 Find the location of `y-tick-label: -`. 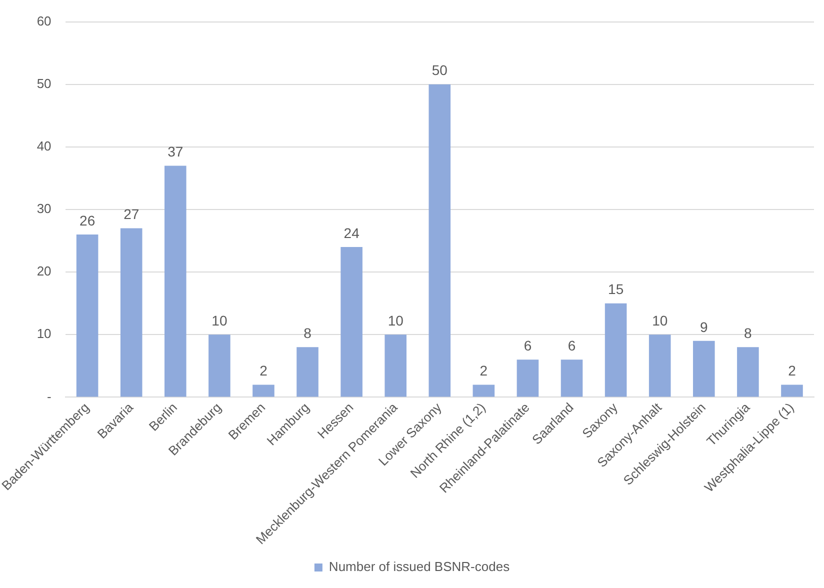

y-tick-label: - is located at coordinates (49, 396).